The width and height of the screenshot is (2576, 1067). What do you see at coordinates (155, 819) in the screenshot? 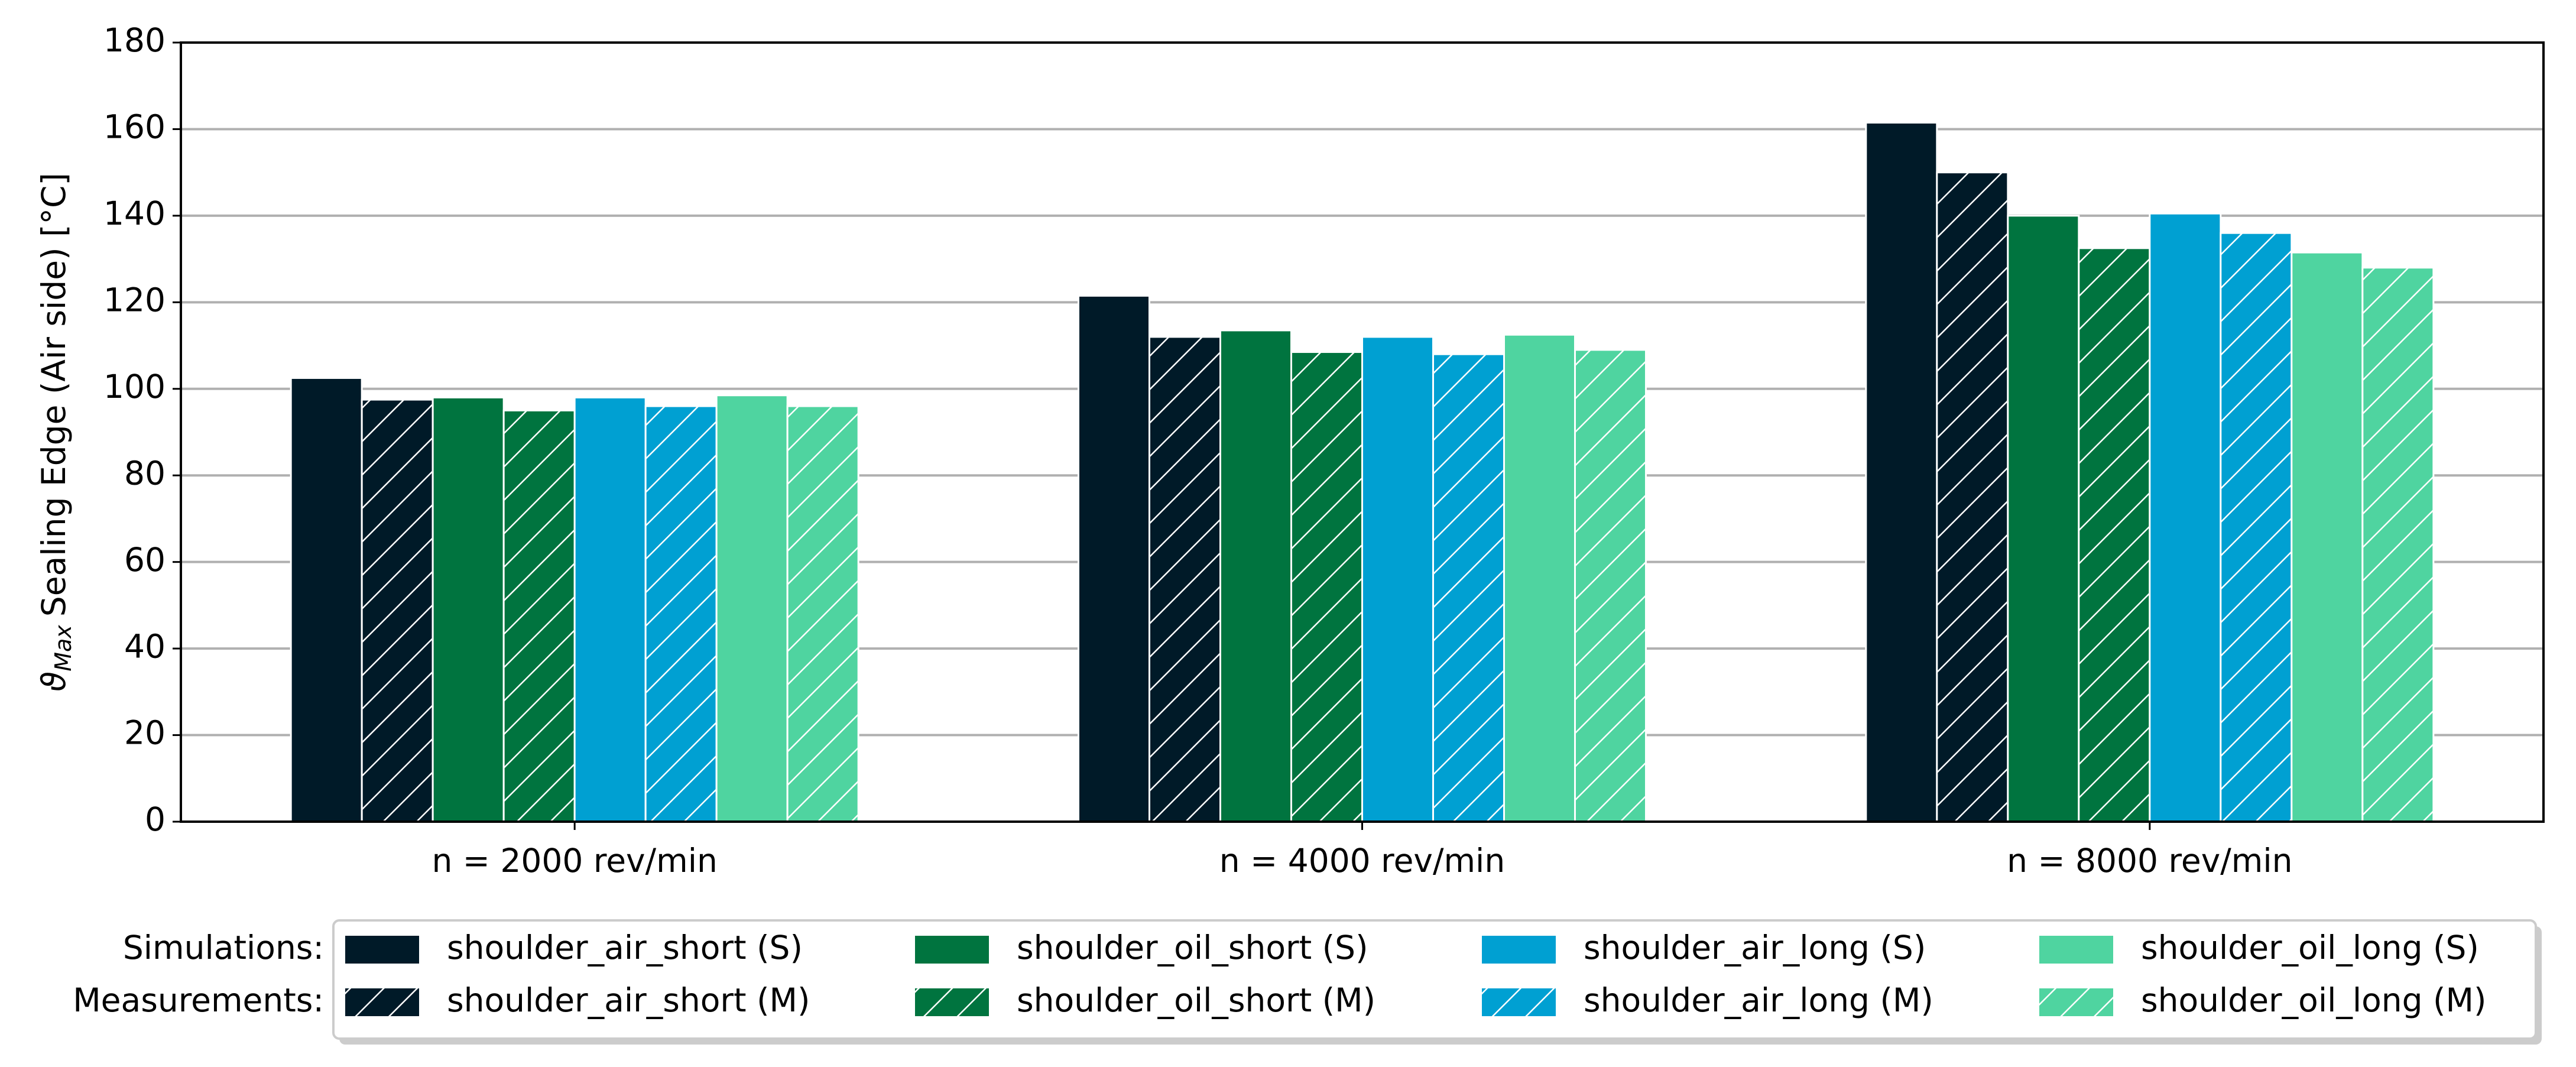
I see `y-tick-label: 0` at bounding box center [155, 819].